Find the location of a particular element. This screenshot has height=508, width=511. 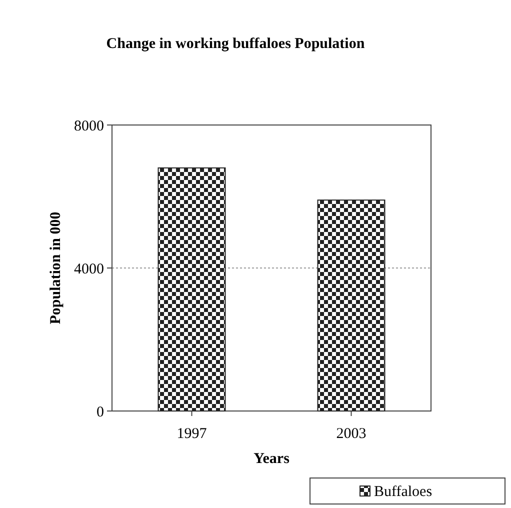

legend-label: Buffaloes is located at coordinates (403, 492).